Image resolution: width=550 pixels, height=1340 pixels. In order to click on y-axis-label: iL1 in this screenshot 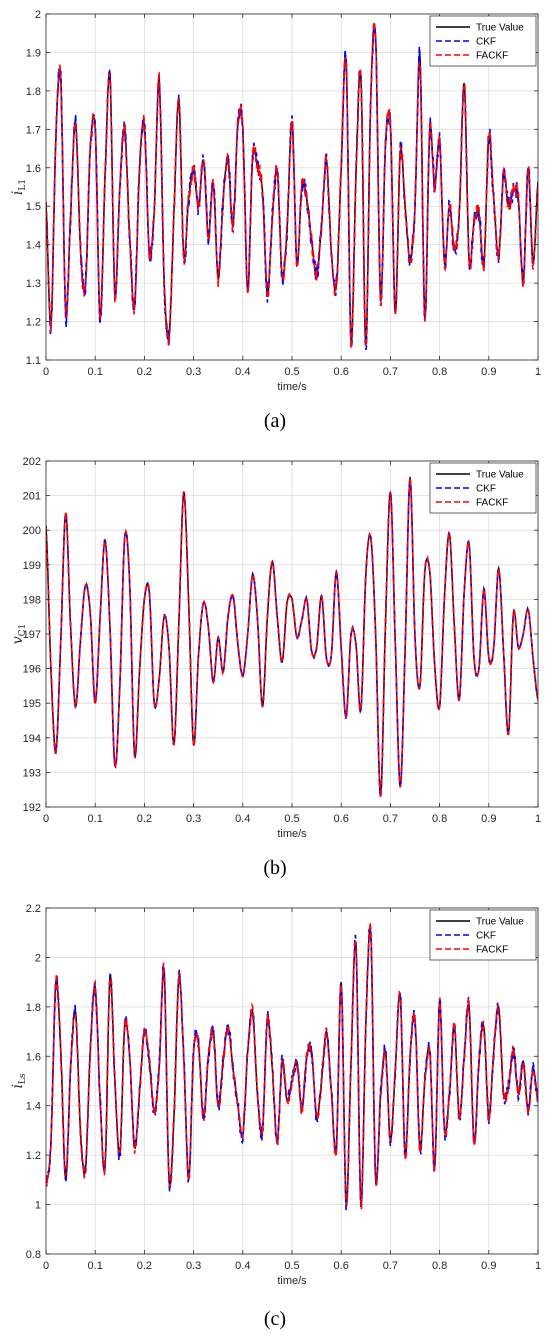, I will do `click(19, 187)`.